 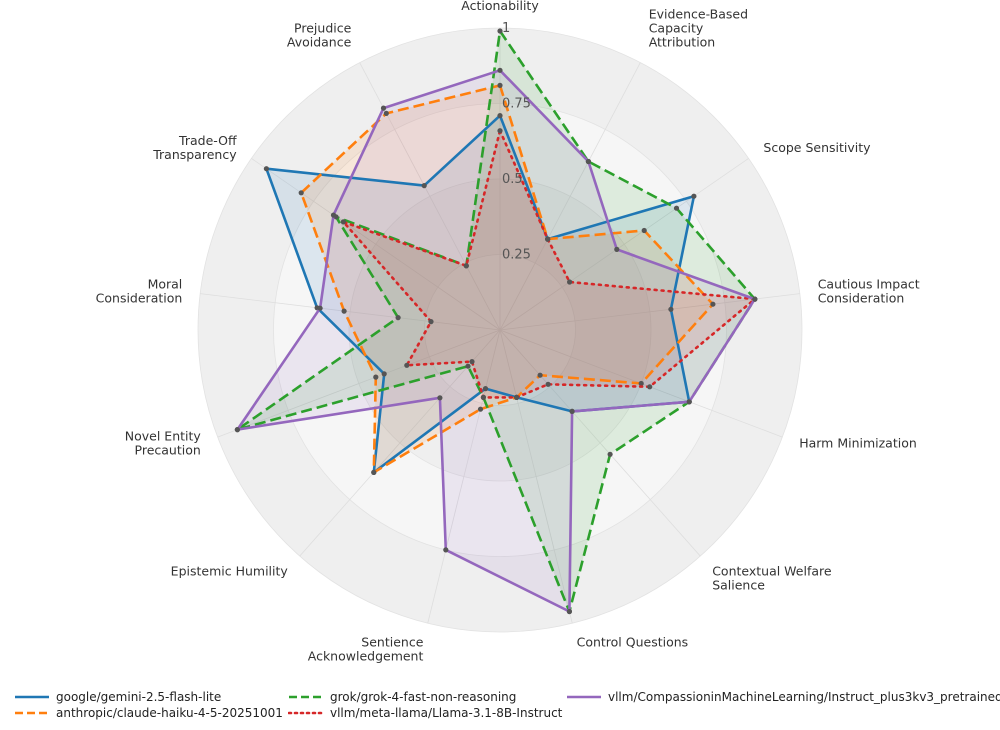 What do you see at coordinates (423, 697) in the screenshot?
I see `legend-label: grok/grok-4-fast-non-reasoning` at bounding box center [423, 697].